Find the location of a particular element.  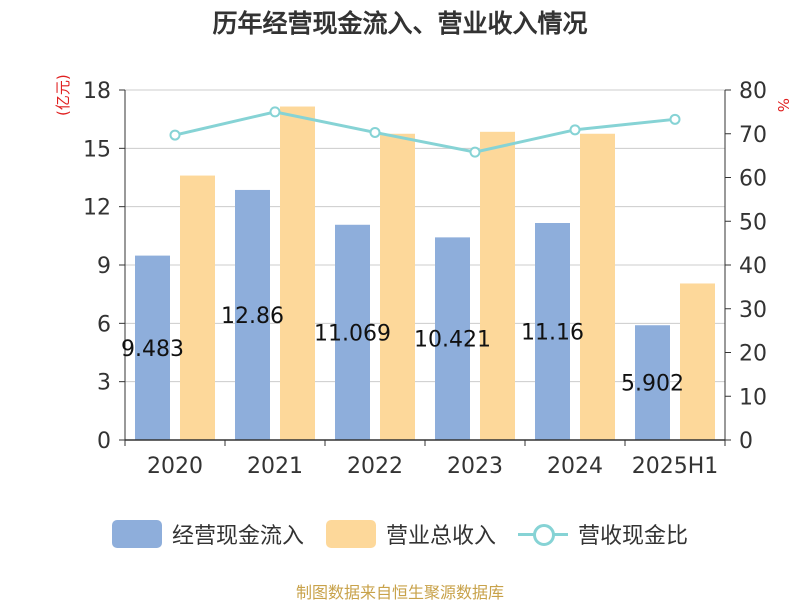

right-axis-tick-label: 60 is located at coordinates (753, 179).